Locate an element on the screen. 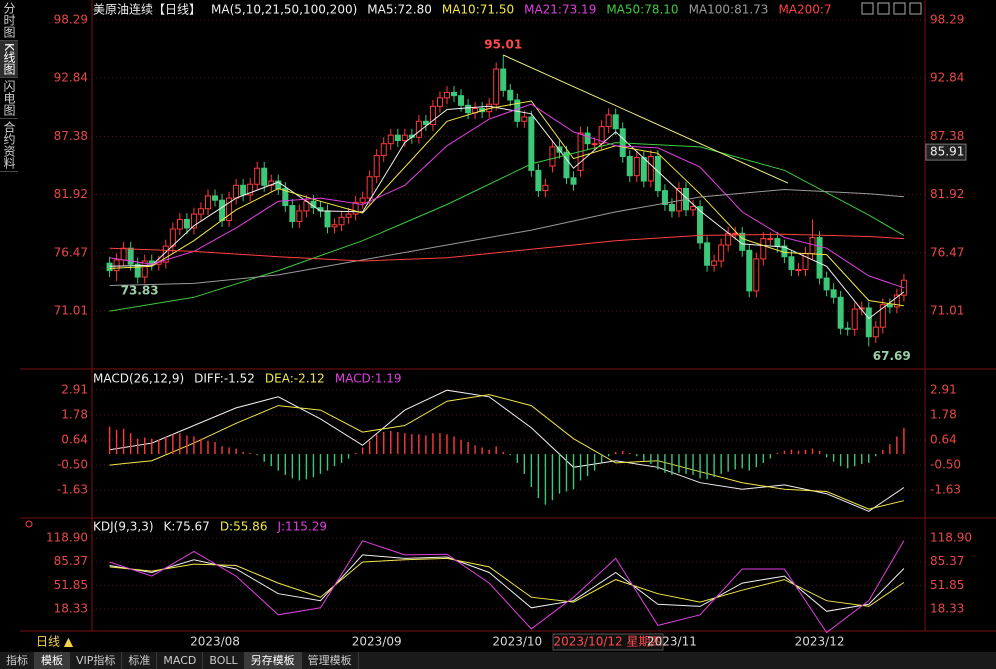  y-tick-label-right: 71.01 is located at coordinates (947, 311).